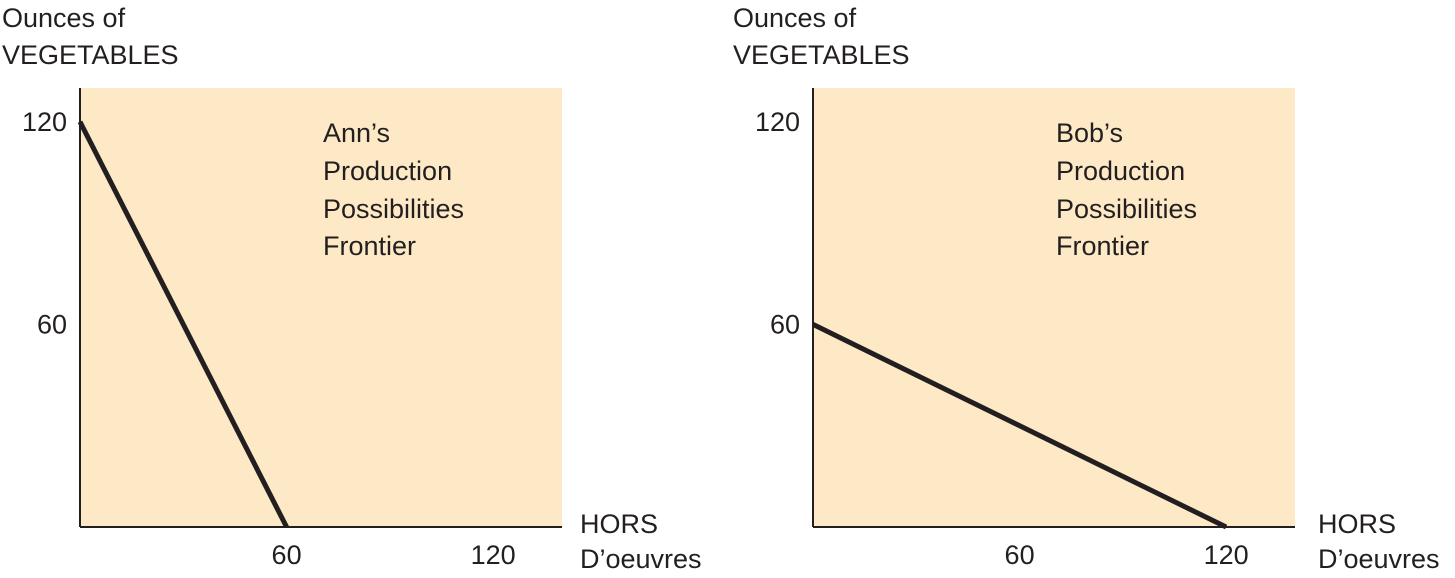  Describe the element at coordinates (1020, 555) in the screenshot. I see `bob-x-tick-label: 60` at that location.